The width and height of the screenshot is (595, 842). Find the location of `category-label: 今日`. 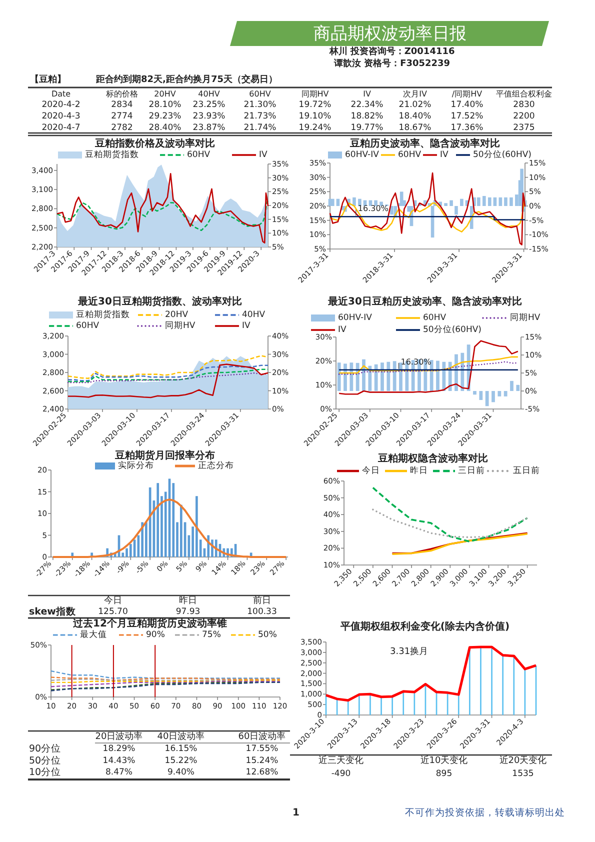

category-label: 今日 is located at coordinates (113, 600).